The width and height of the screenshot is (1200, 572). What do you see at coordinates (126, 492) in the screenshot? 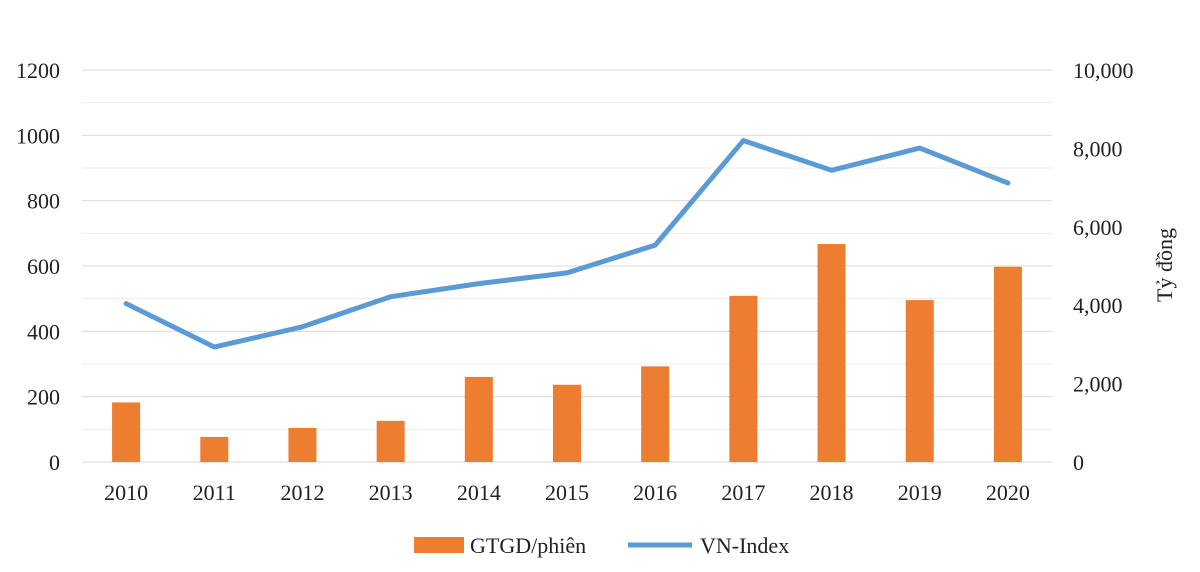
I see `x-tick-label: 2010` at bounding box center [126, 492].